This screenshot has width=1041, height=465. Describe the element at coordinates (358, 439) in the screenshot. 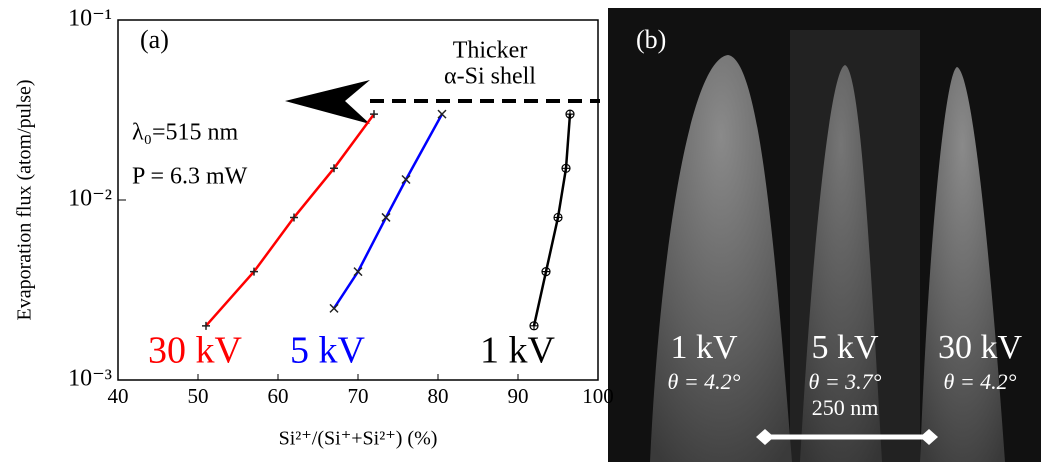

I see `x-axis-title: Si²⁺/(Si⁺+Si²⁺) (%)` at that location.